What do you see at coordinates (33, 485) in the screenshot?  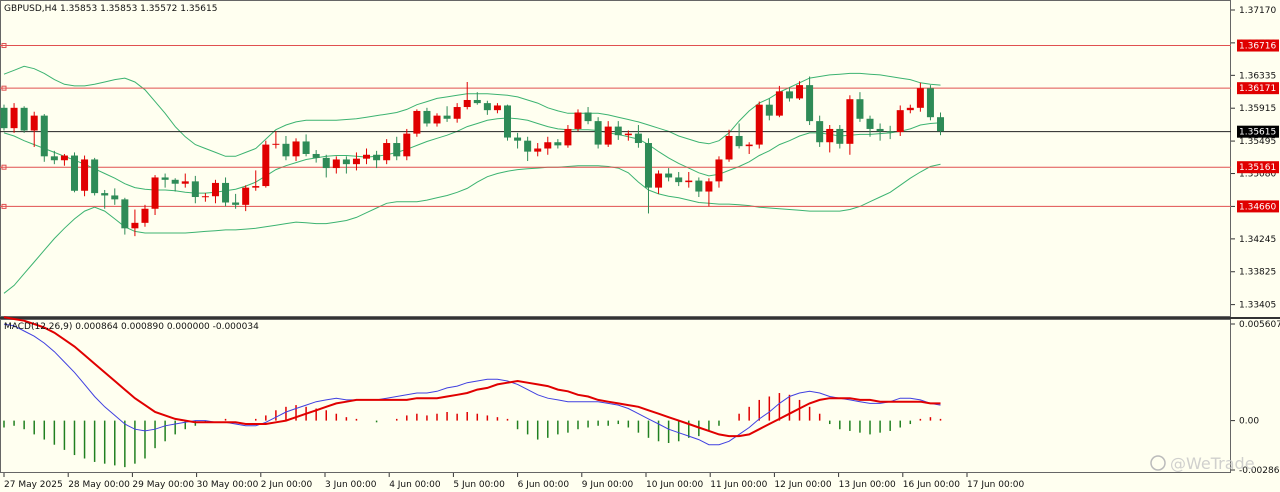 I see `time-tick-label: 27 May 2025` at bounding box center [33, 485].